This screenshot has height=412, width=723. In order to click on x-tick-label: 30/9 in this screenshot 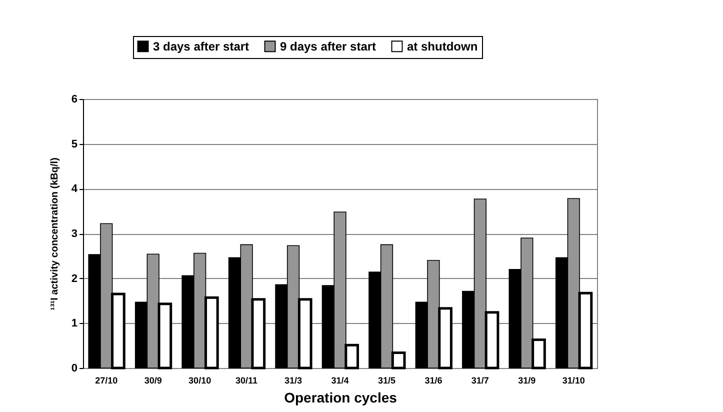, I will do `click(153, 381)`.